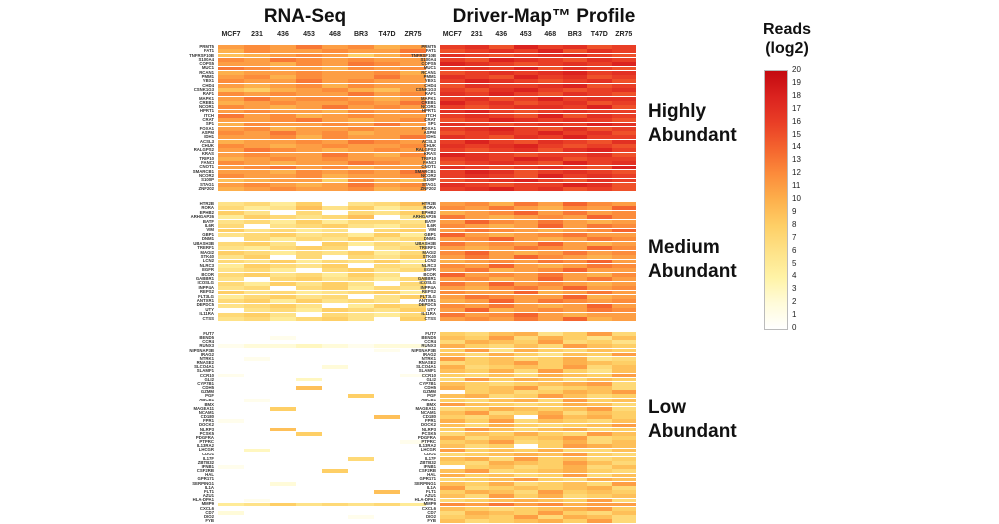 This screenshot has height=524, width=999. Describe the element at coordinates (538, 427) in the screenshot. I see `heatmap-drivermap-low` at that location.